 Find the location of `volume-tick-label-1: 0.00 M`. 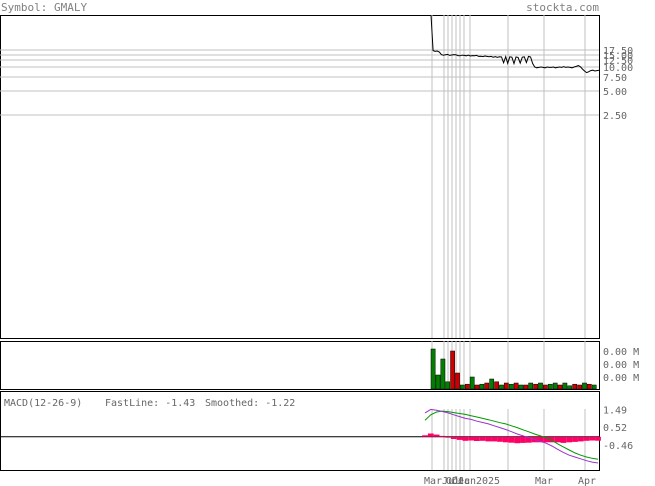

volume-tick-label-1: 0.00 M is located at coordinates (621, 365).